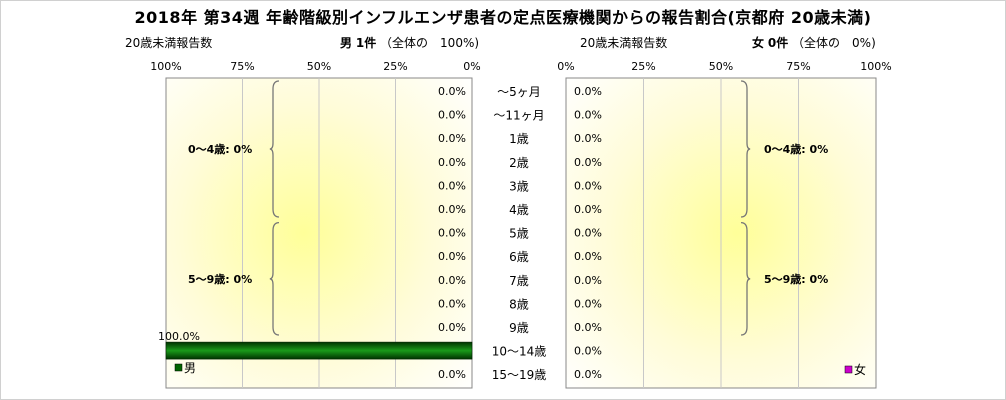 The width and height of the screenshot is (1006, 400). I want to click on left-total-note: （全体の 100%), so click(430, 43).